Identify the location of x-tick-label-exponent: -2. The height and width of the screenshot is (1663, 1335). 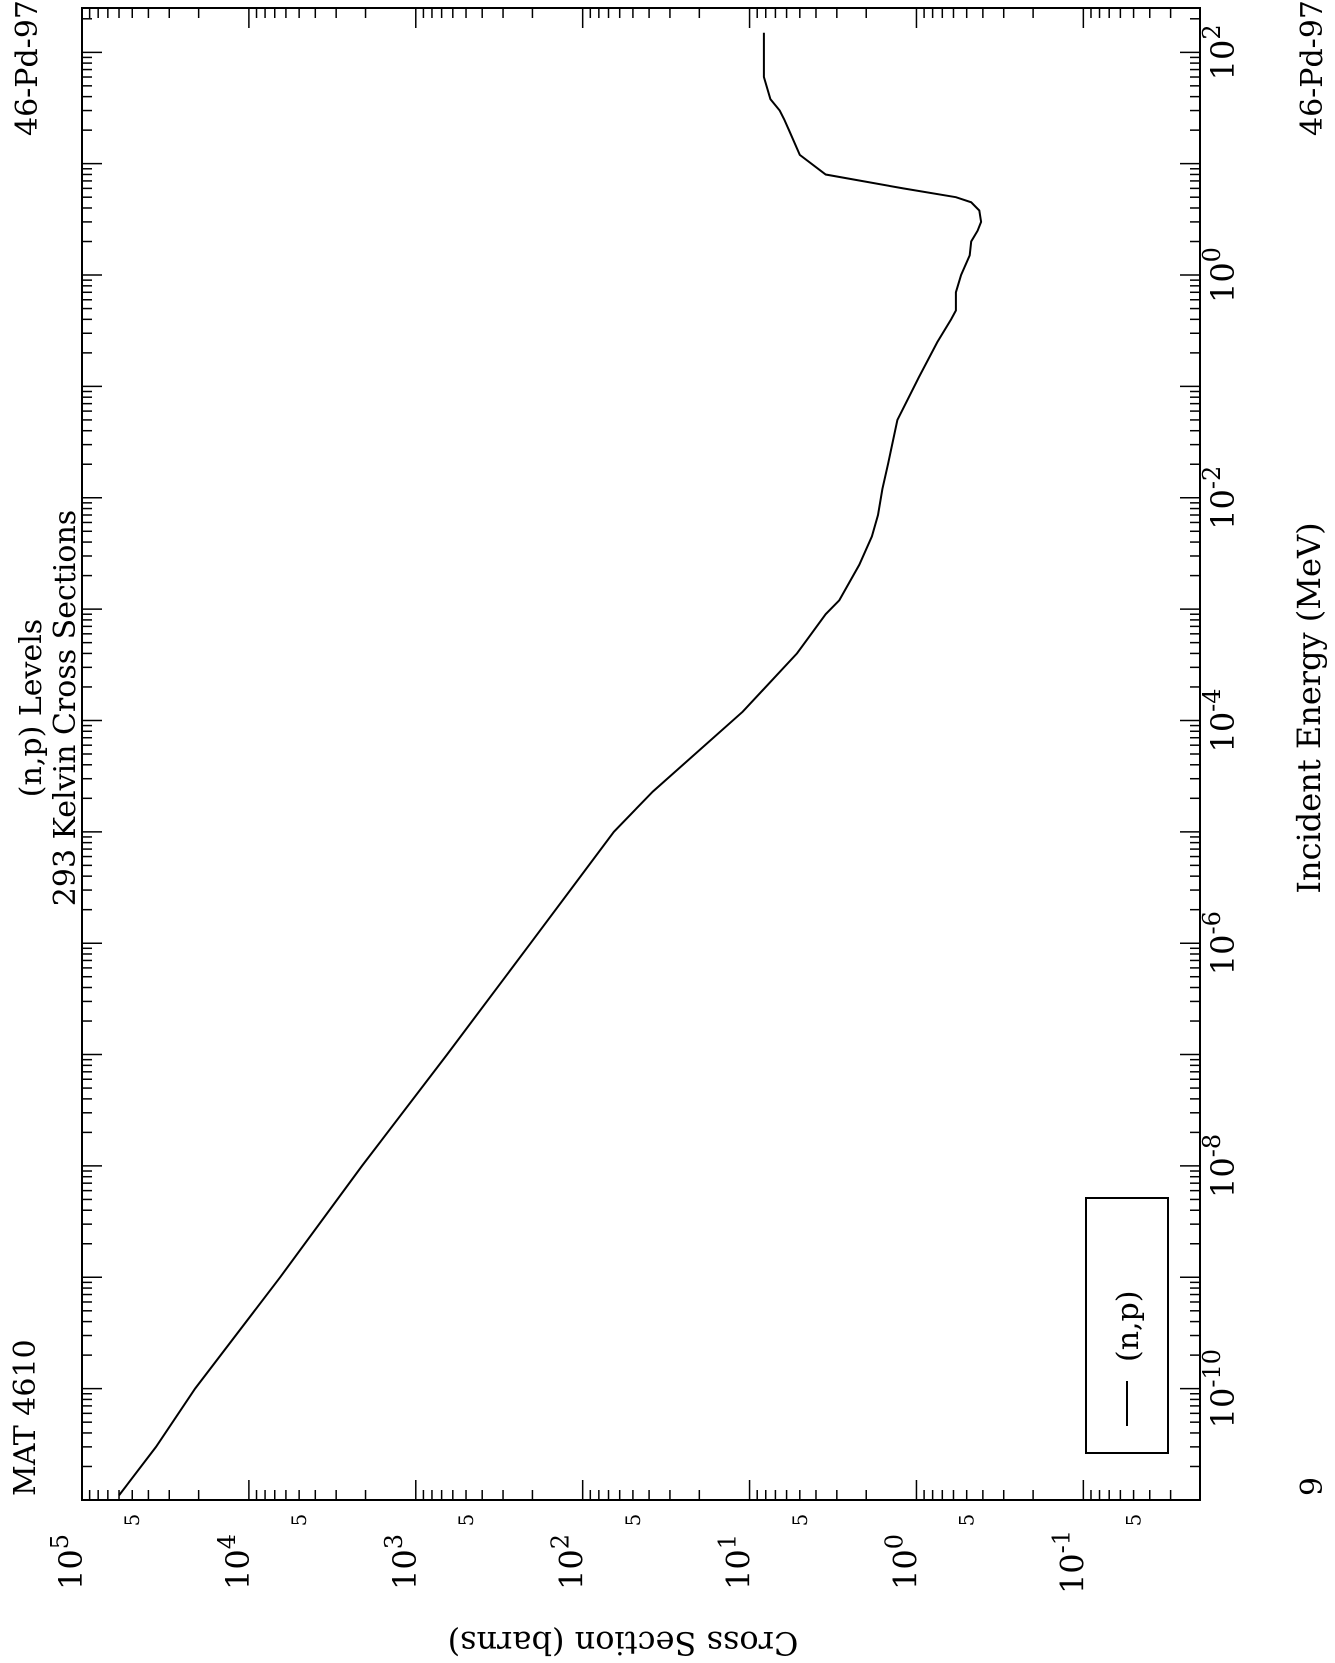
(1212, 477).